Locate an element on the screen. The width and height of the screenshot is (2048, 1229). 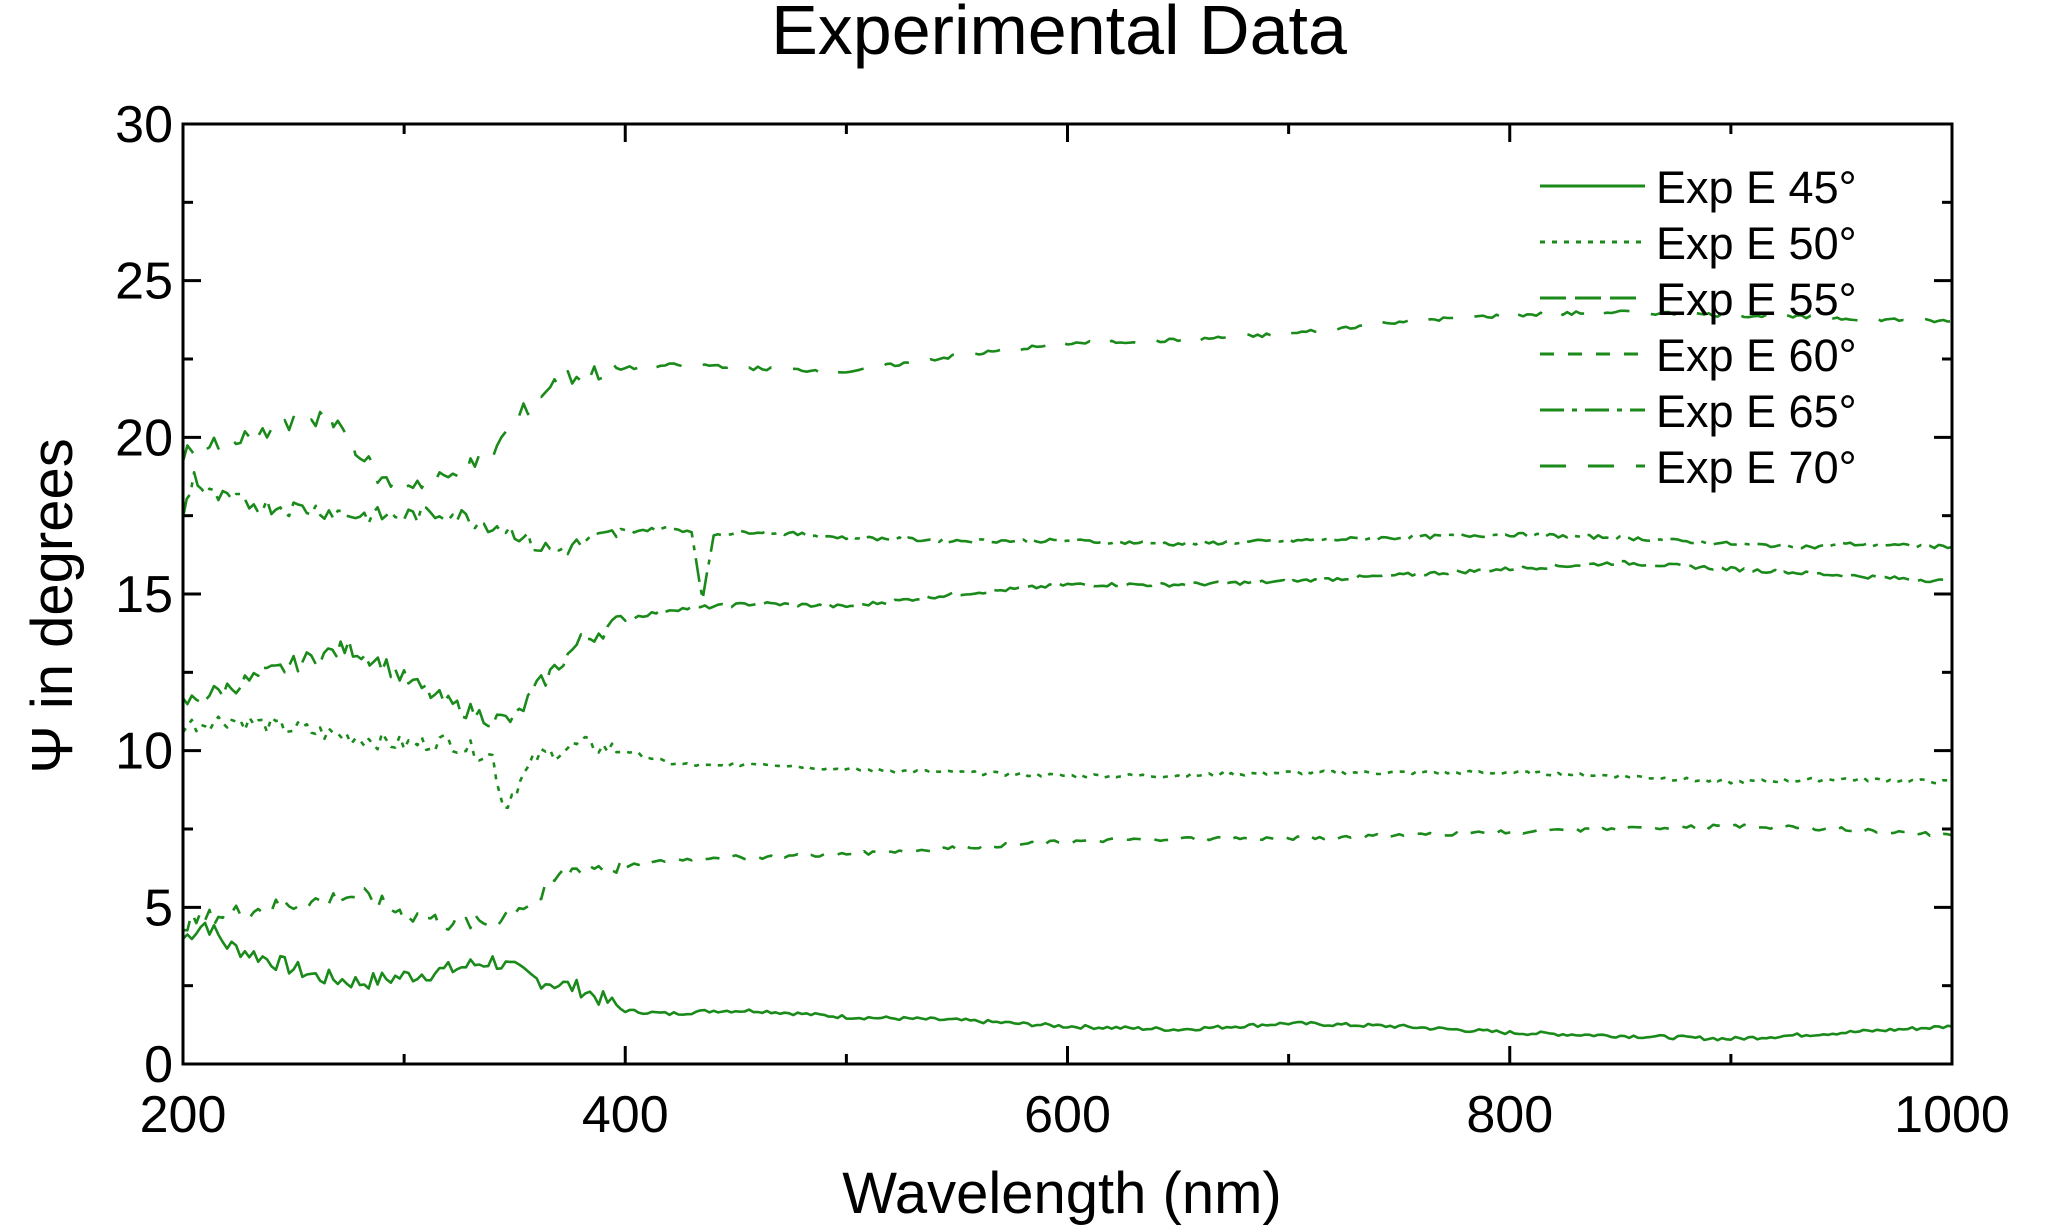
x-tick-label: 1000 is located at coordinates (1952, 1115).